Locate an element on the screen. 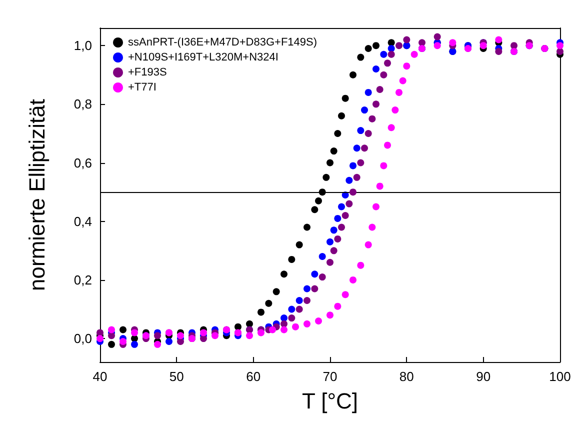  x-tick-label: 40 is located at coordinates (100, 376).